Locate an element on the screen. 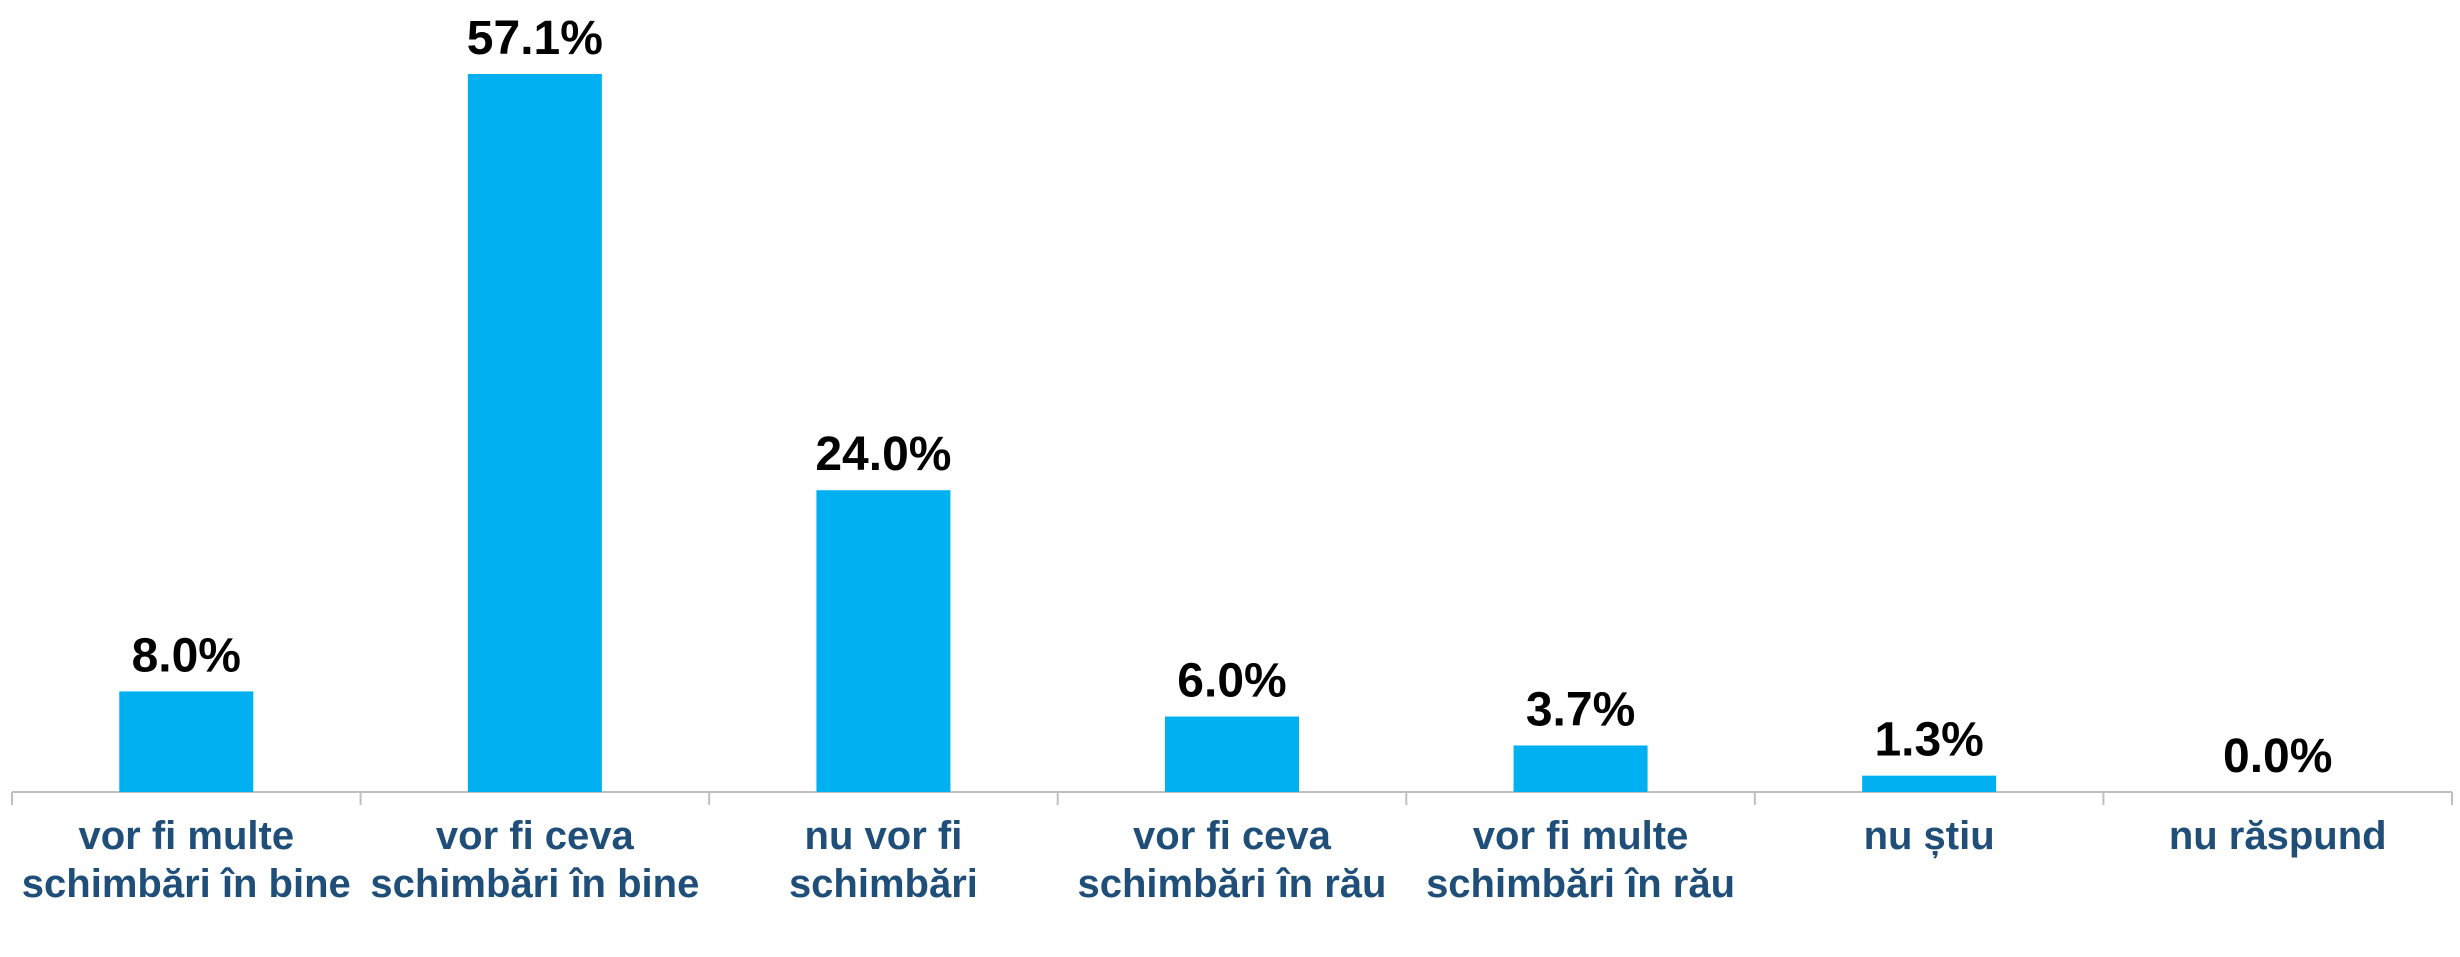 The height and width of the screenshot is (957, 2460). category-label: vor fi multe schimbări în bine is located at coordinates (186, 860).